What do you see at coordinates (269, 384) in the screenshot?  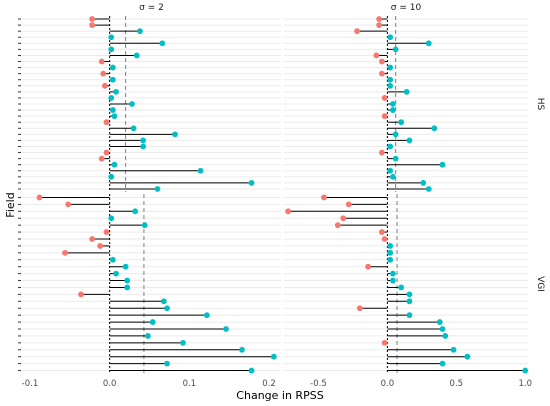 I see `x-tick-label: 0.2` at bounding box center [269, 384].